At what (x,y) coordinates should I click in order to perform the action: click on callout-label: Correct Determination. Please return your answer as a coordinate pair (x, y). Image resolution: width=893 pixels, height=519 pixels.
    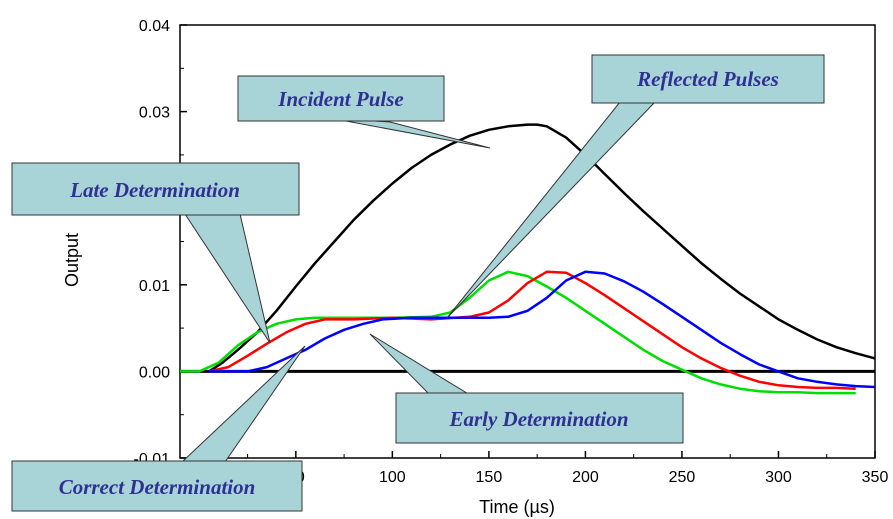
    Looking at the image, I should click on (157, 487).